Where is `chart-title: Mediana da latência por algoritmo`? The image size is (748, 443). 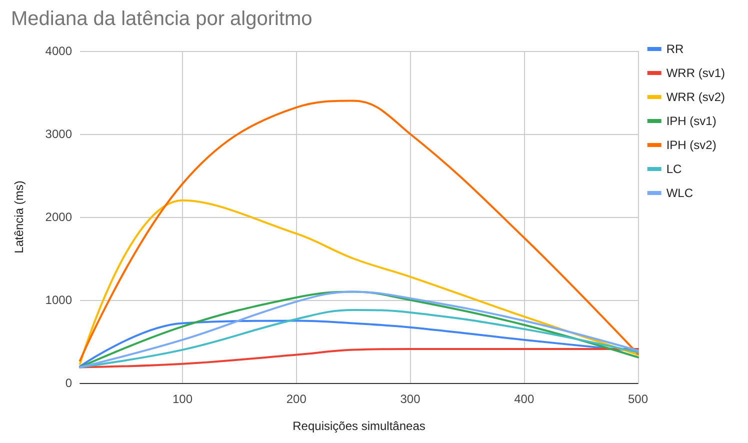 chart-title: Mediana da latência por algoritmo is located at coordinates (161, 19).